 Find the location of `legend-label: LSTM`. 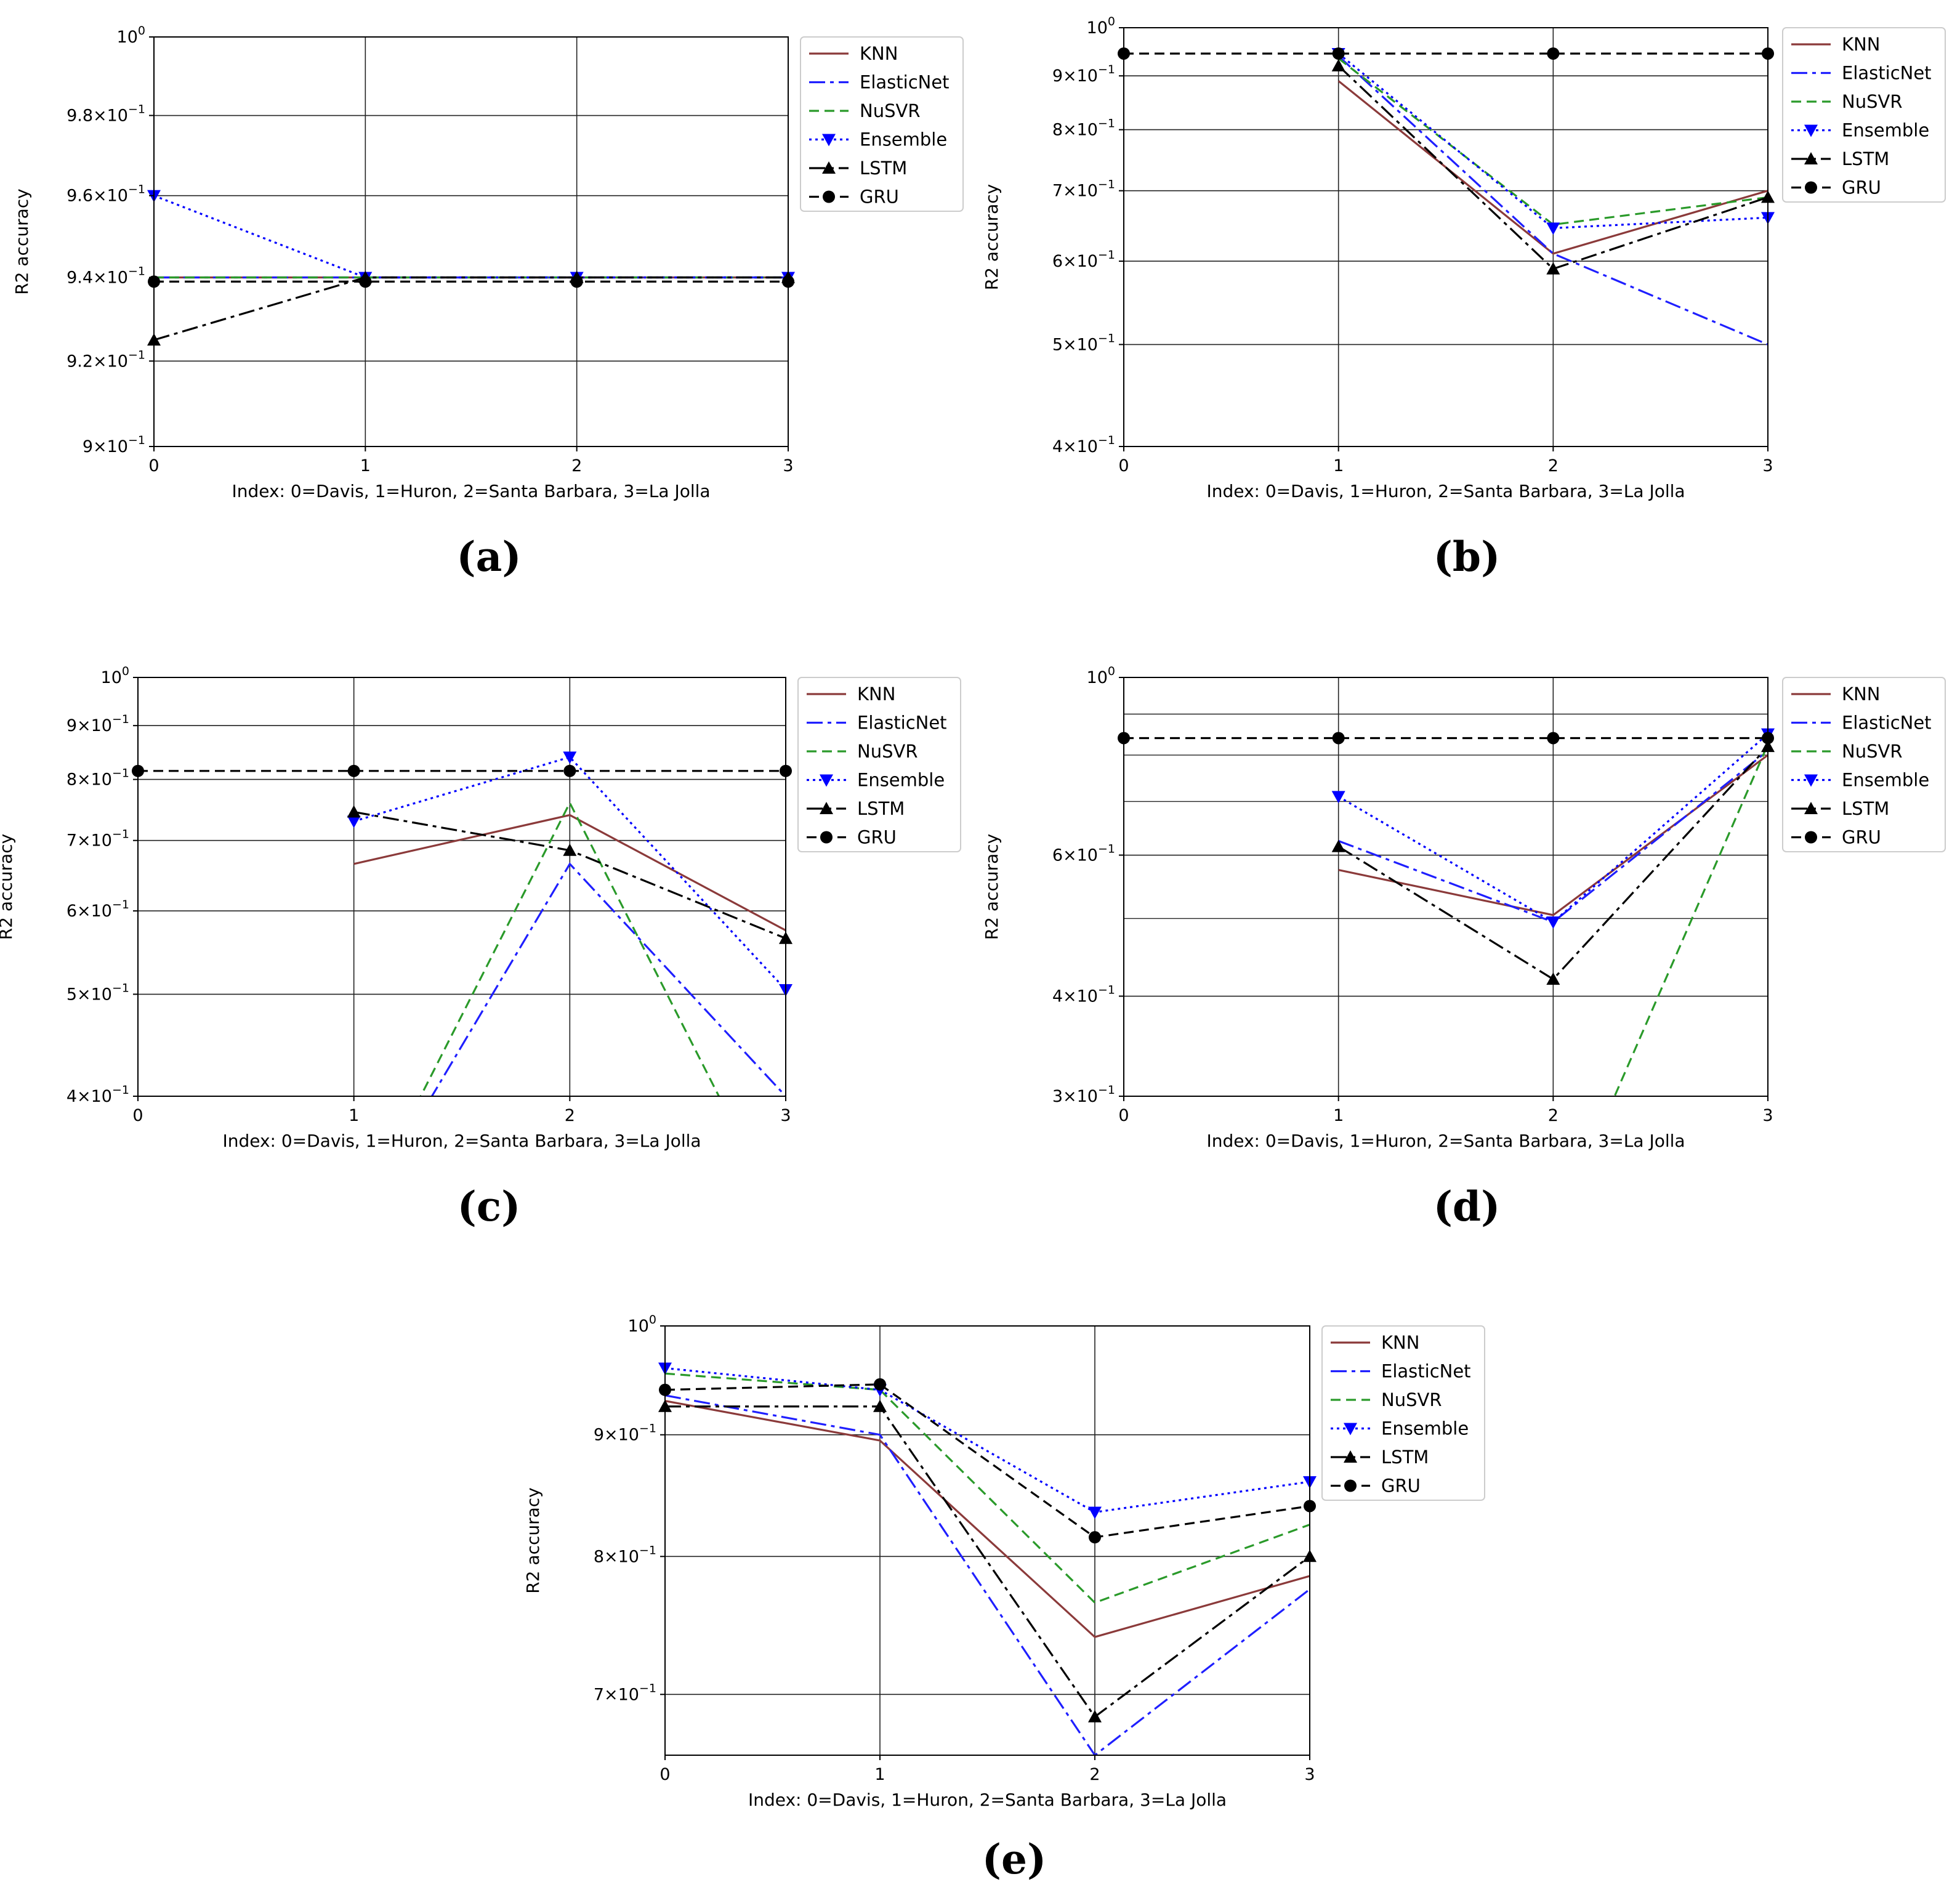

legend-label: LSTM is located at coordinates (1405, 1457).